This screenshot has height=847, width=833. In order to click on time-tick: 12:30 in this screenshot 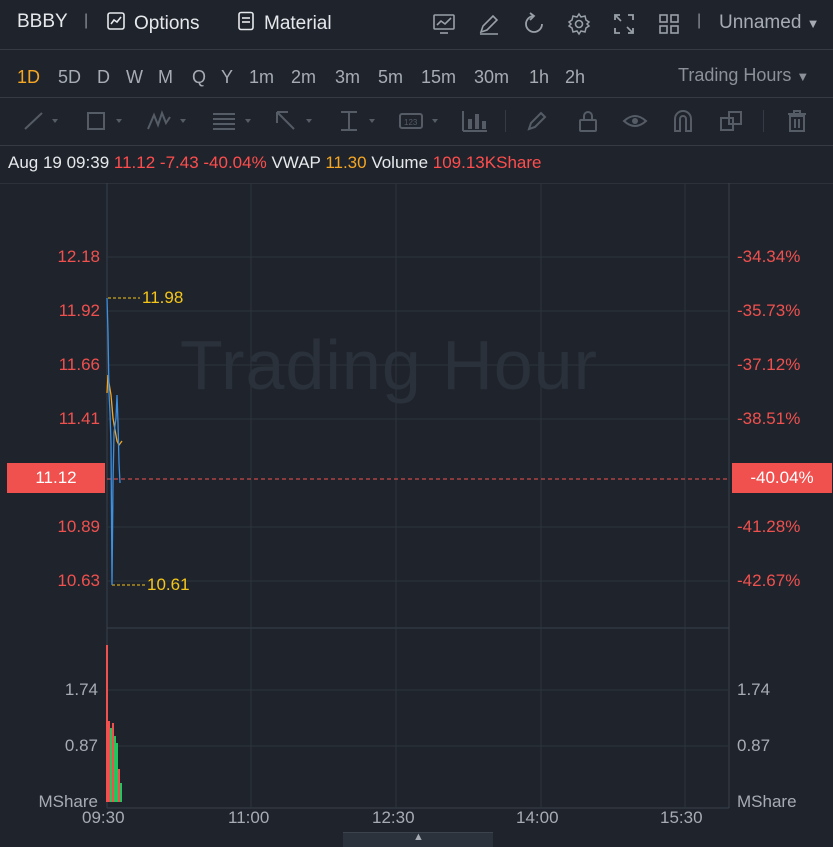, I will do `click(393, 817)`.